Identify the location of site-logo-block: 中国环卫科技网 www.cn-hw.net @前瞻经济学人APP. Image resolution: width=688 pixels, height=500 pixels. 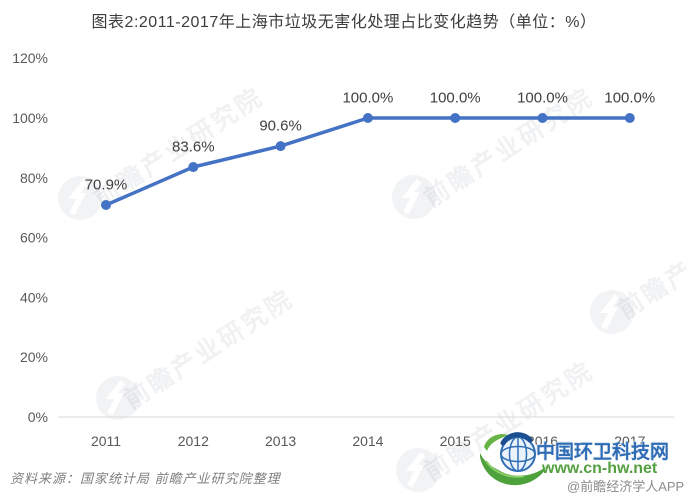
(583, 461).